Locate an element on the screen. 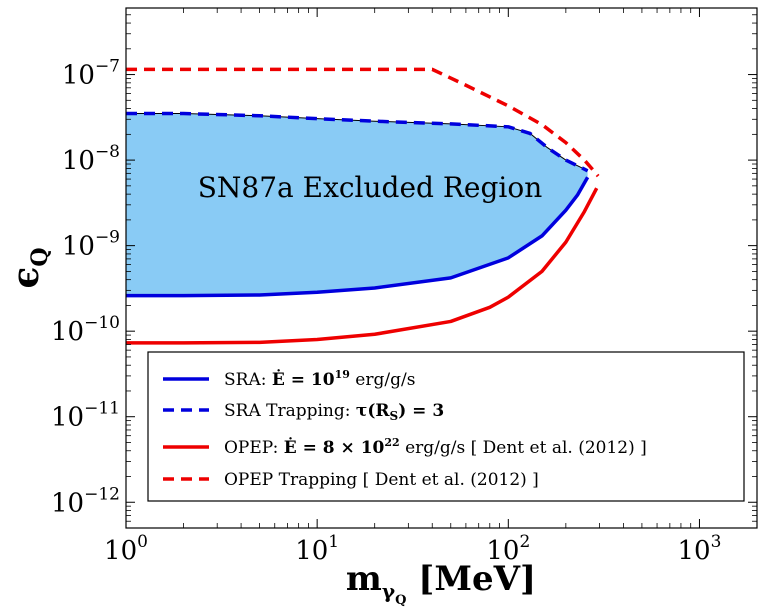  y-axis-label: ϵQ is located at coordinates (29, 267).